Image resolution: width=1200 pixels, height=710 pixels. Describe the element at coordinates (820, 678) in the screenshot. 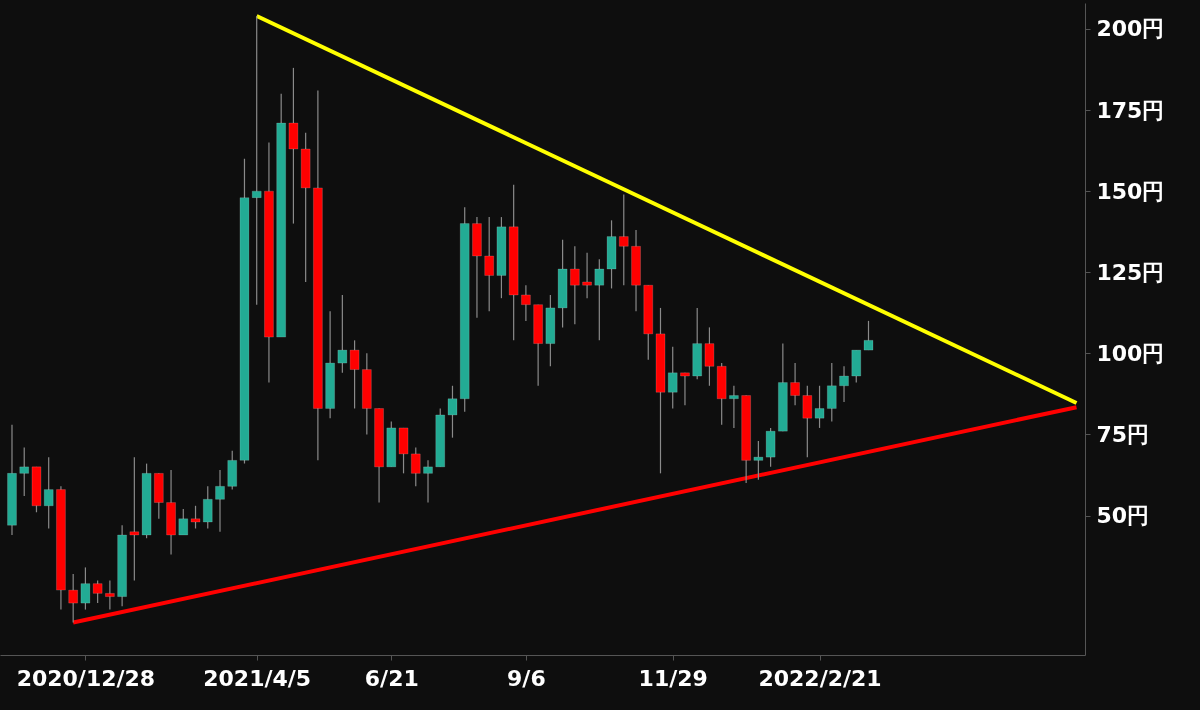

I see `x-tick-label: 2022/2/21` at that location.